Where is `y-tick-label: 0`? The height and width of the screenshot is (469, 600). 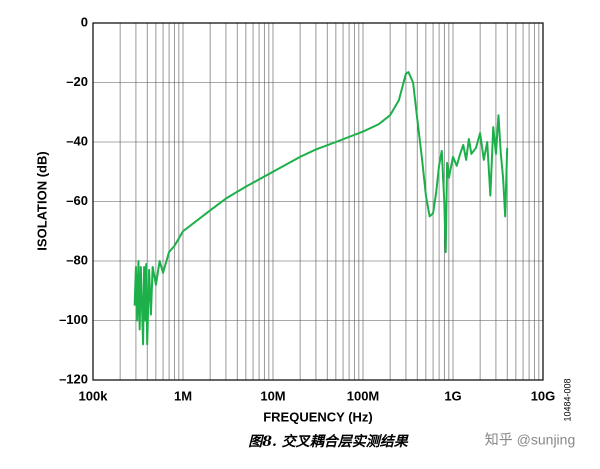
y-tick-label: 0 is located at coordinates (84, 21).